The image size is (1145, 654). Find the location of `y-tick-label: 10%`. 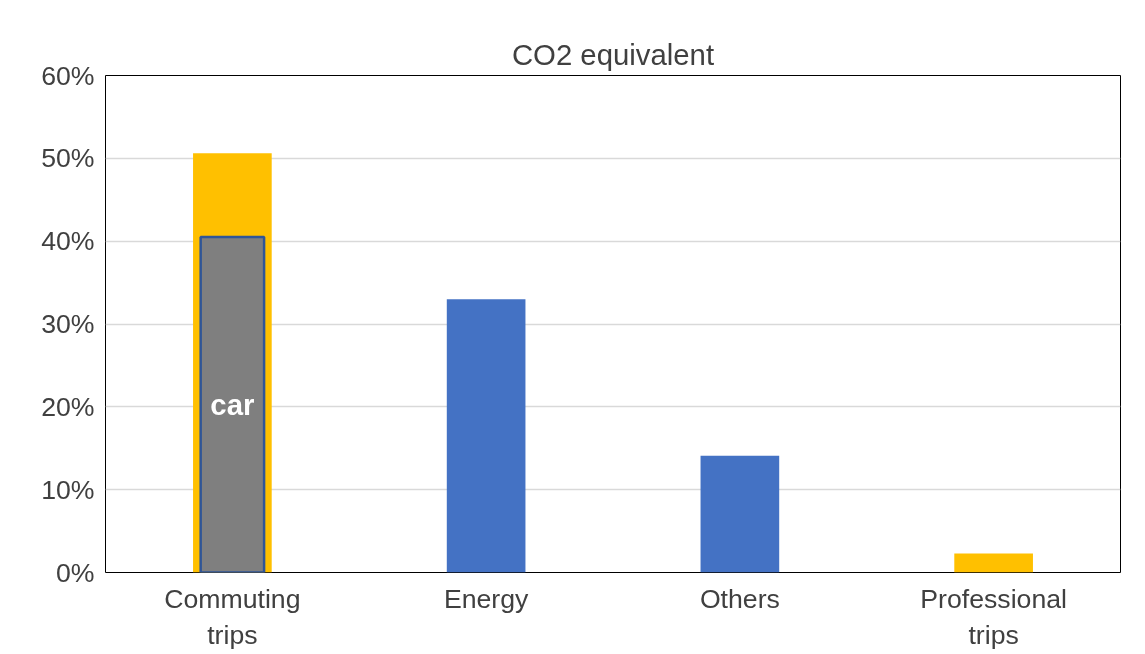

y-tick-label: 10% is located at coordinates (68, 489).